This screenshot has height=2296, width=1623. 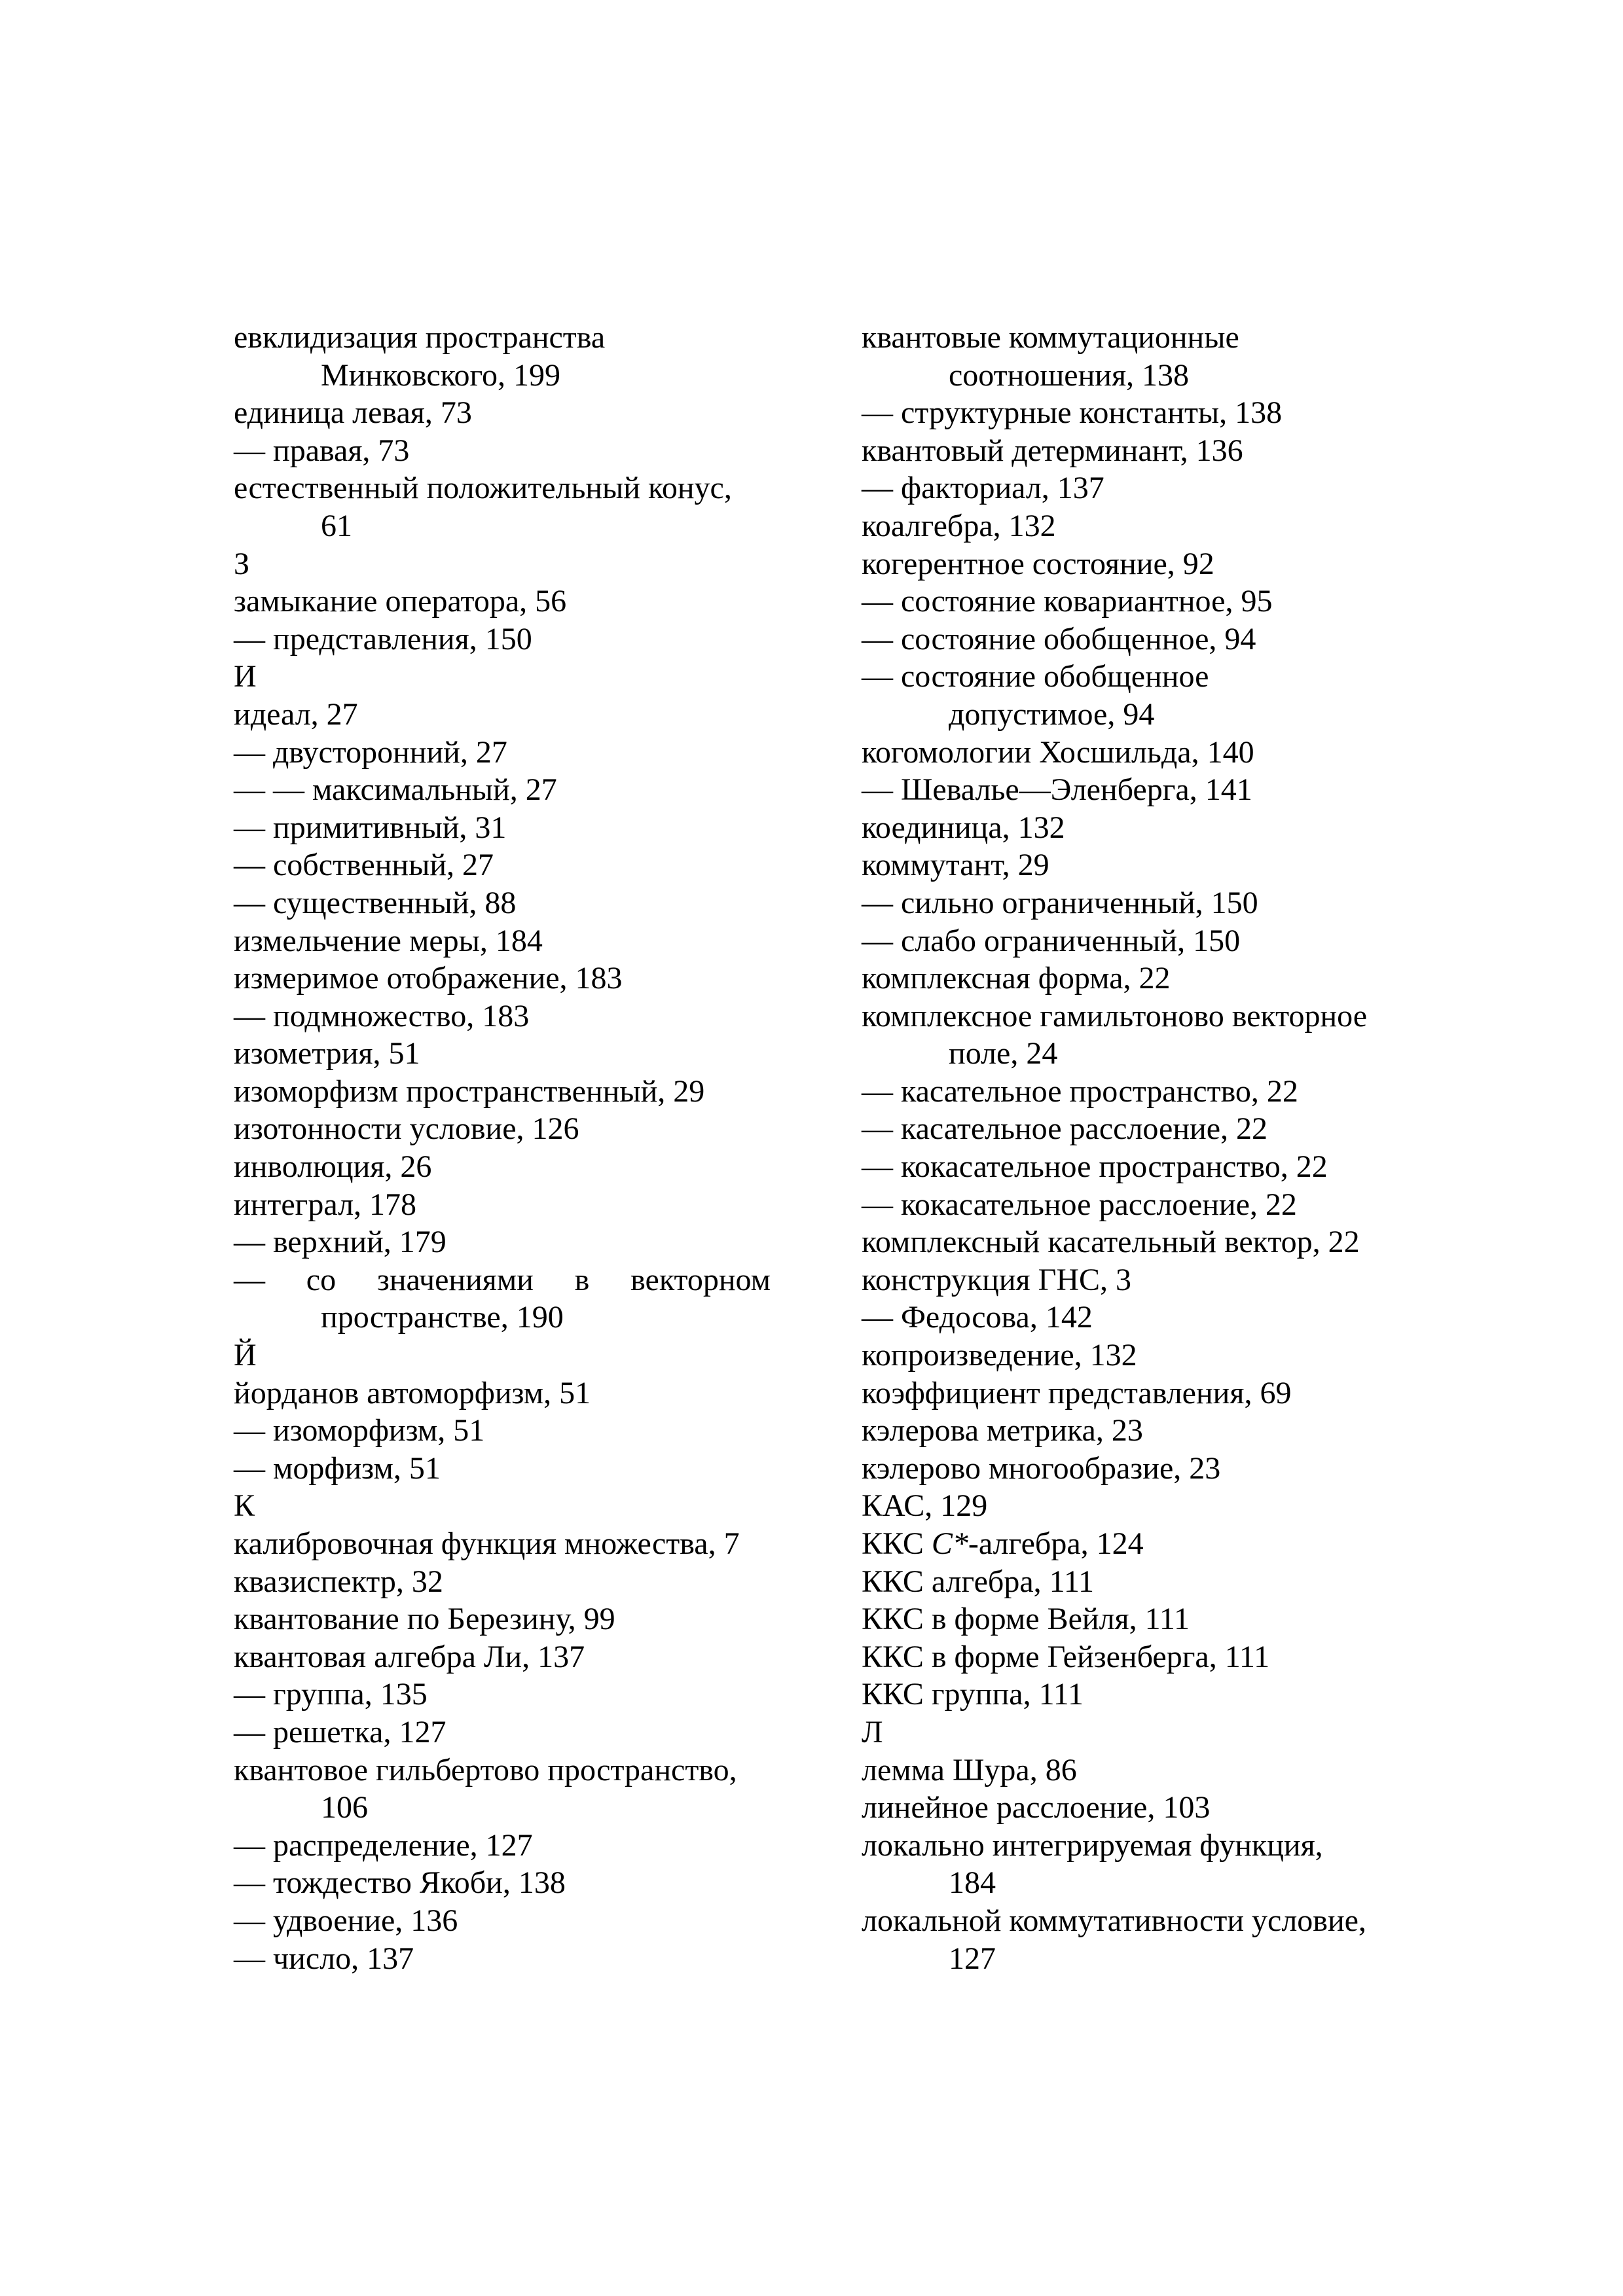 I want to click on index-entry: изометрия, 51, so click(x=502, y=1054).